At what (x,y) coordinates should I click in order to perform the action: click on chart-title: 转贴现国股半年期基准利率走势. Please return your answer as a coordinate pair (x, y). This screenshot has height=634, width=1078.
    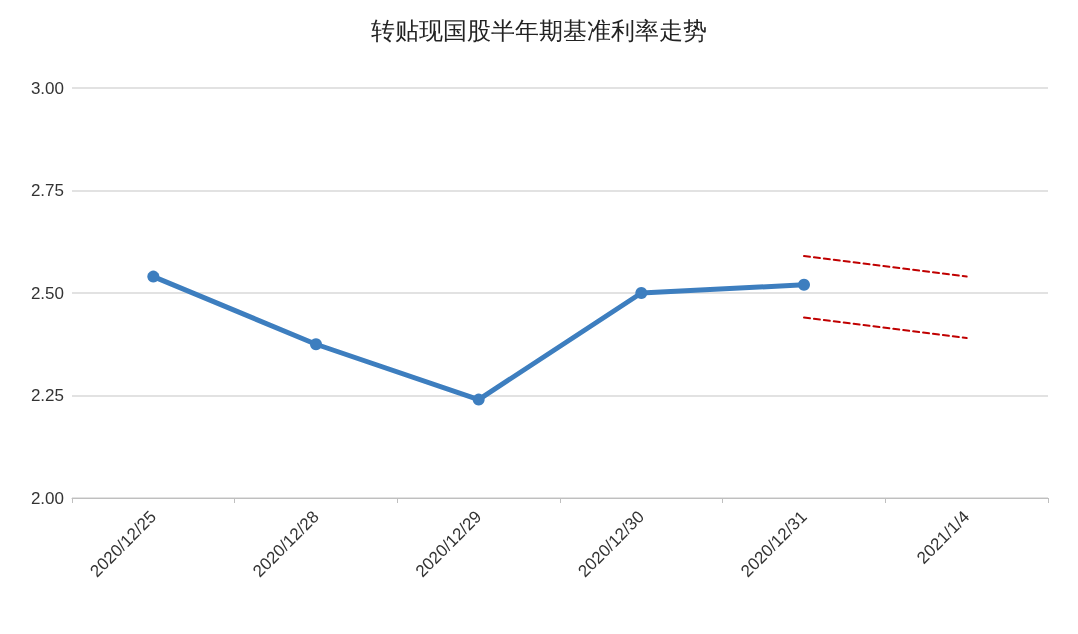
    Looking at the image, I should click on (539, 31).